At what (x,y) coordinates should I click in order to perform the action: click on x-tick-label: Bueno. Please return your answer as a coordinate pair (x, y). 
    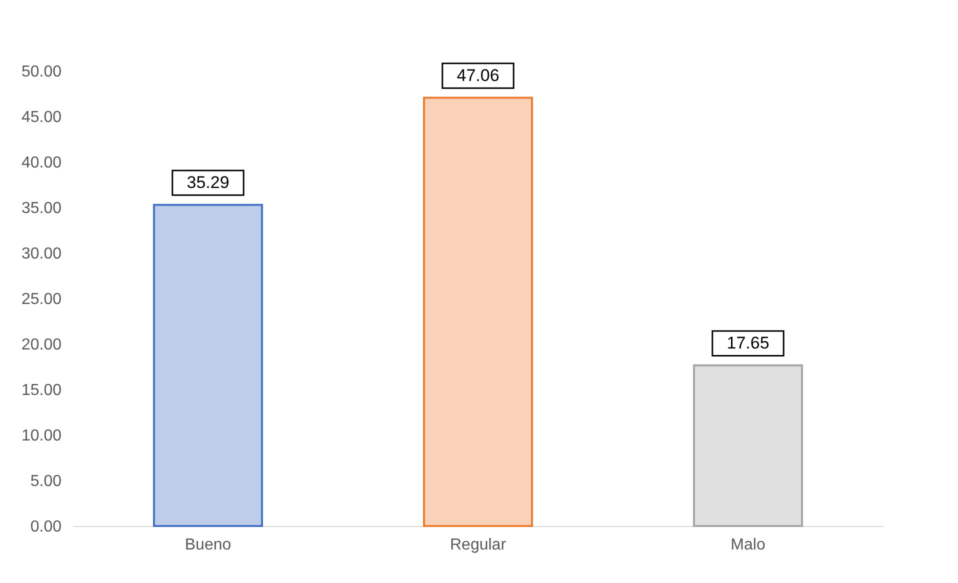
    Looking at the image, I should click on (208, 545).